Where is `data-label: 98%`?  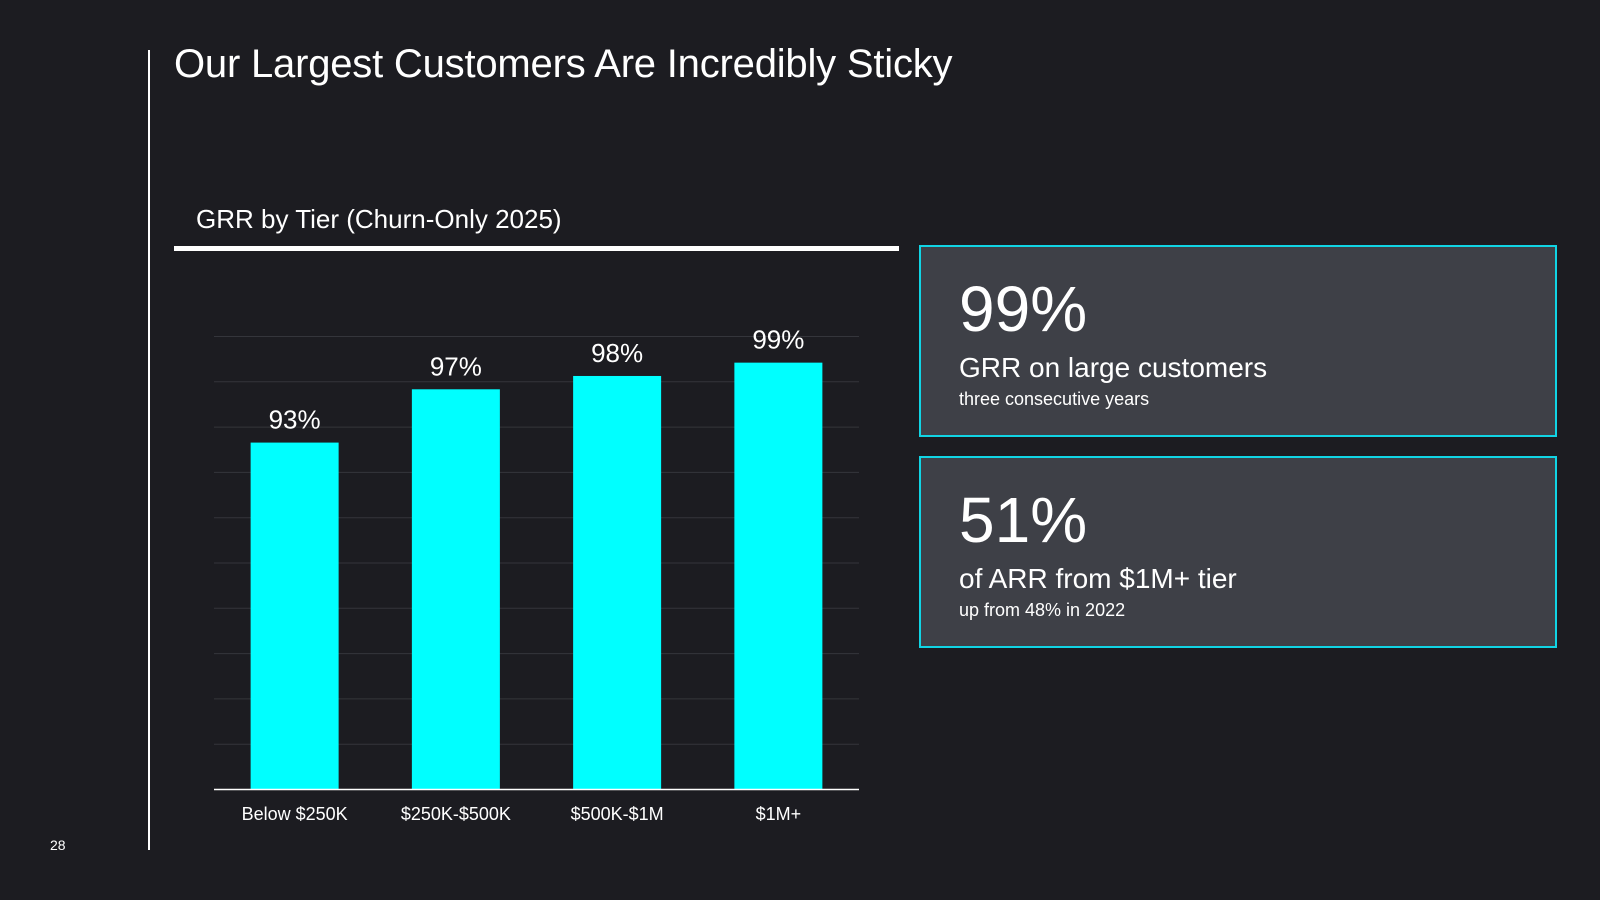 data-label: 98% is located at coordinates (617, 353).